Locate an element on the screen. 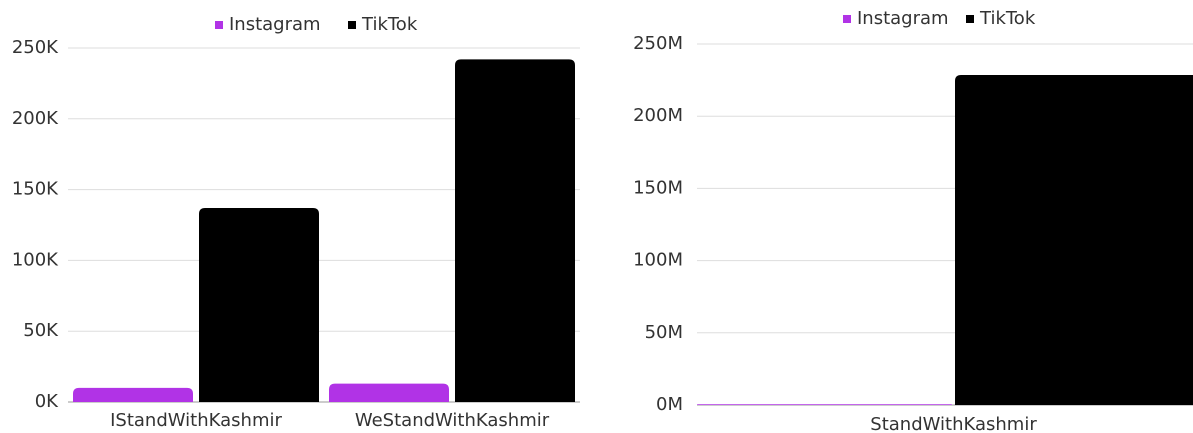 The width and height of the screenshot is (1193, 433). y-tick-label: 250K is located at coordinates (35, 47).